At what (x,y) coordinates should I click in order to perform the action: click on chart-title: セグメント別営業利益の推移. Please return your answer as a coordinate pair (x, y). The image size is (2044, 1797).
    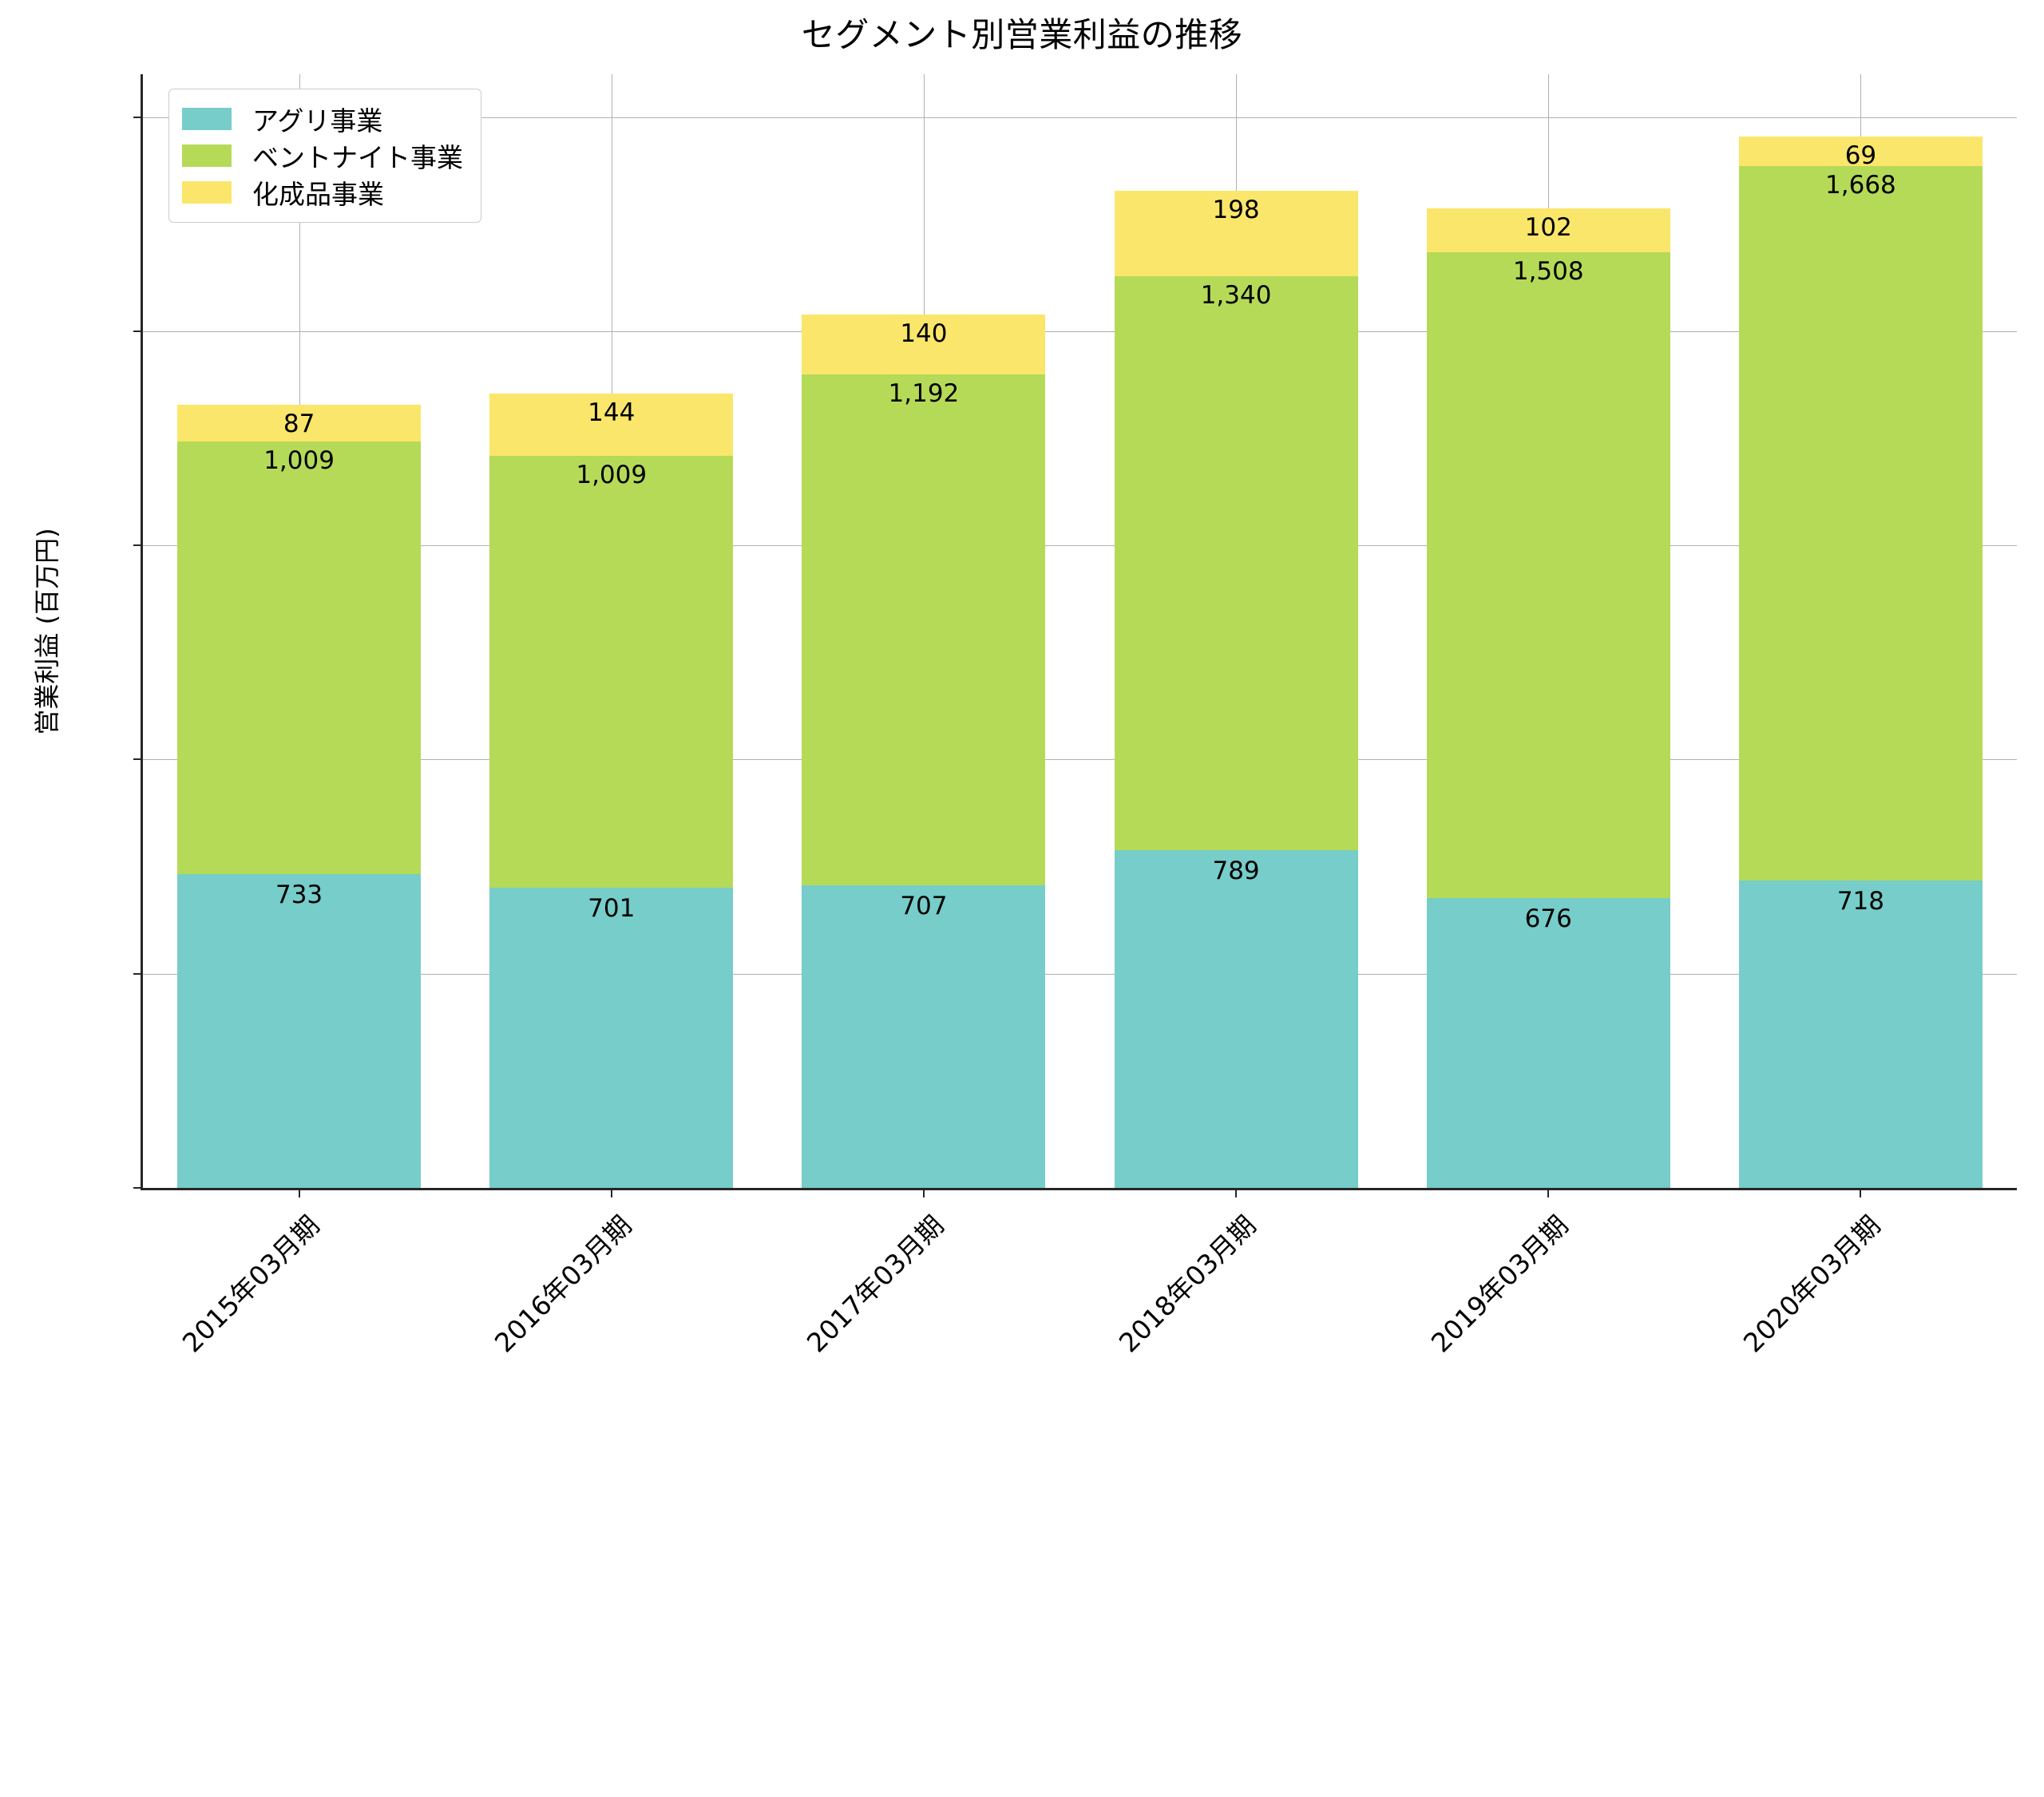
    Looking at the image, I should click on (1022, 34).